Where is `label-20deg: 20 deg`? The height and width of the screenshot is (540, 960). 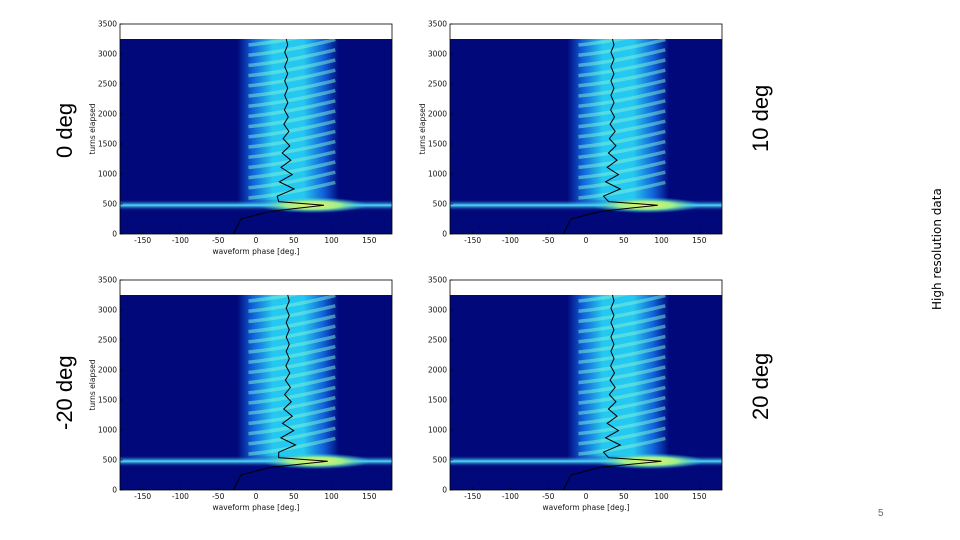 label-20deg: 20 deg is located at coordinates (760, 386).